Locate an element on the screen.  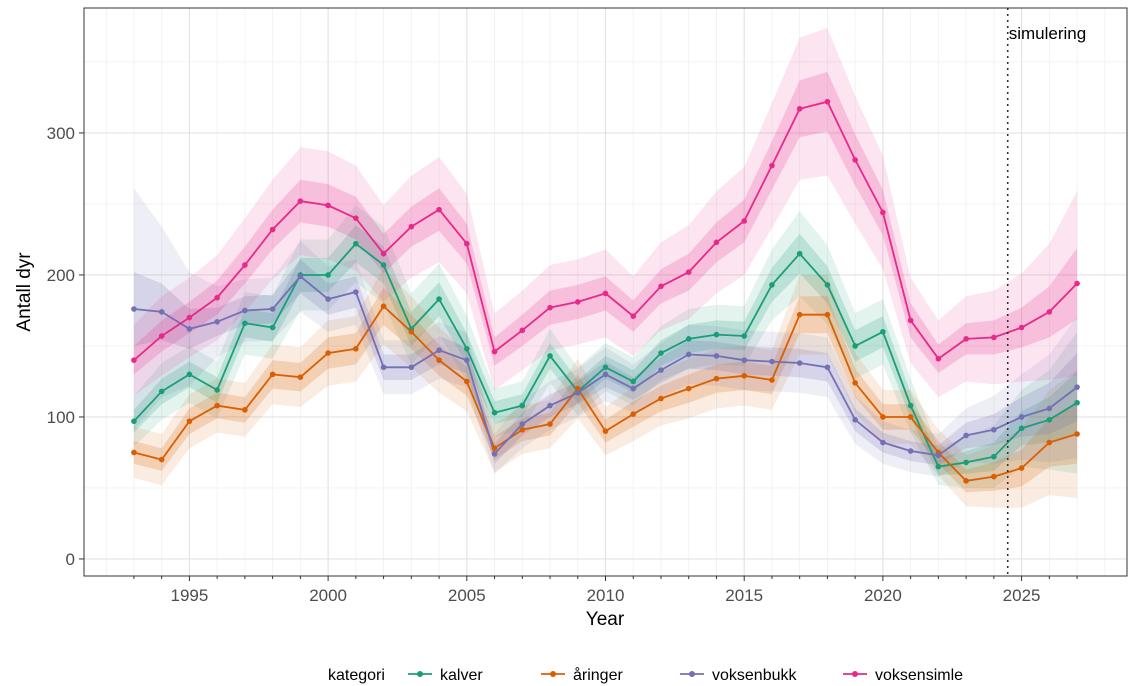
simulation-label: simulering is located at coordinates (1047, 33).